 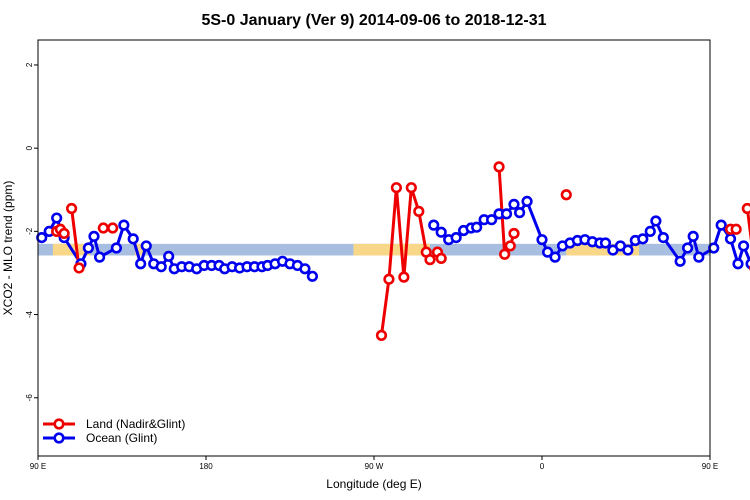 I want to click on y-tick-label: 2, so click(x=29, y=64).